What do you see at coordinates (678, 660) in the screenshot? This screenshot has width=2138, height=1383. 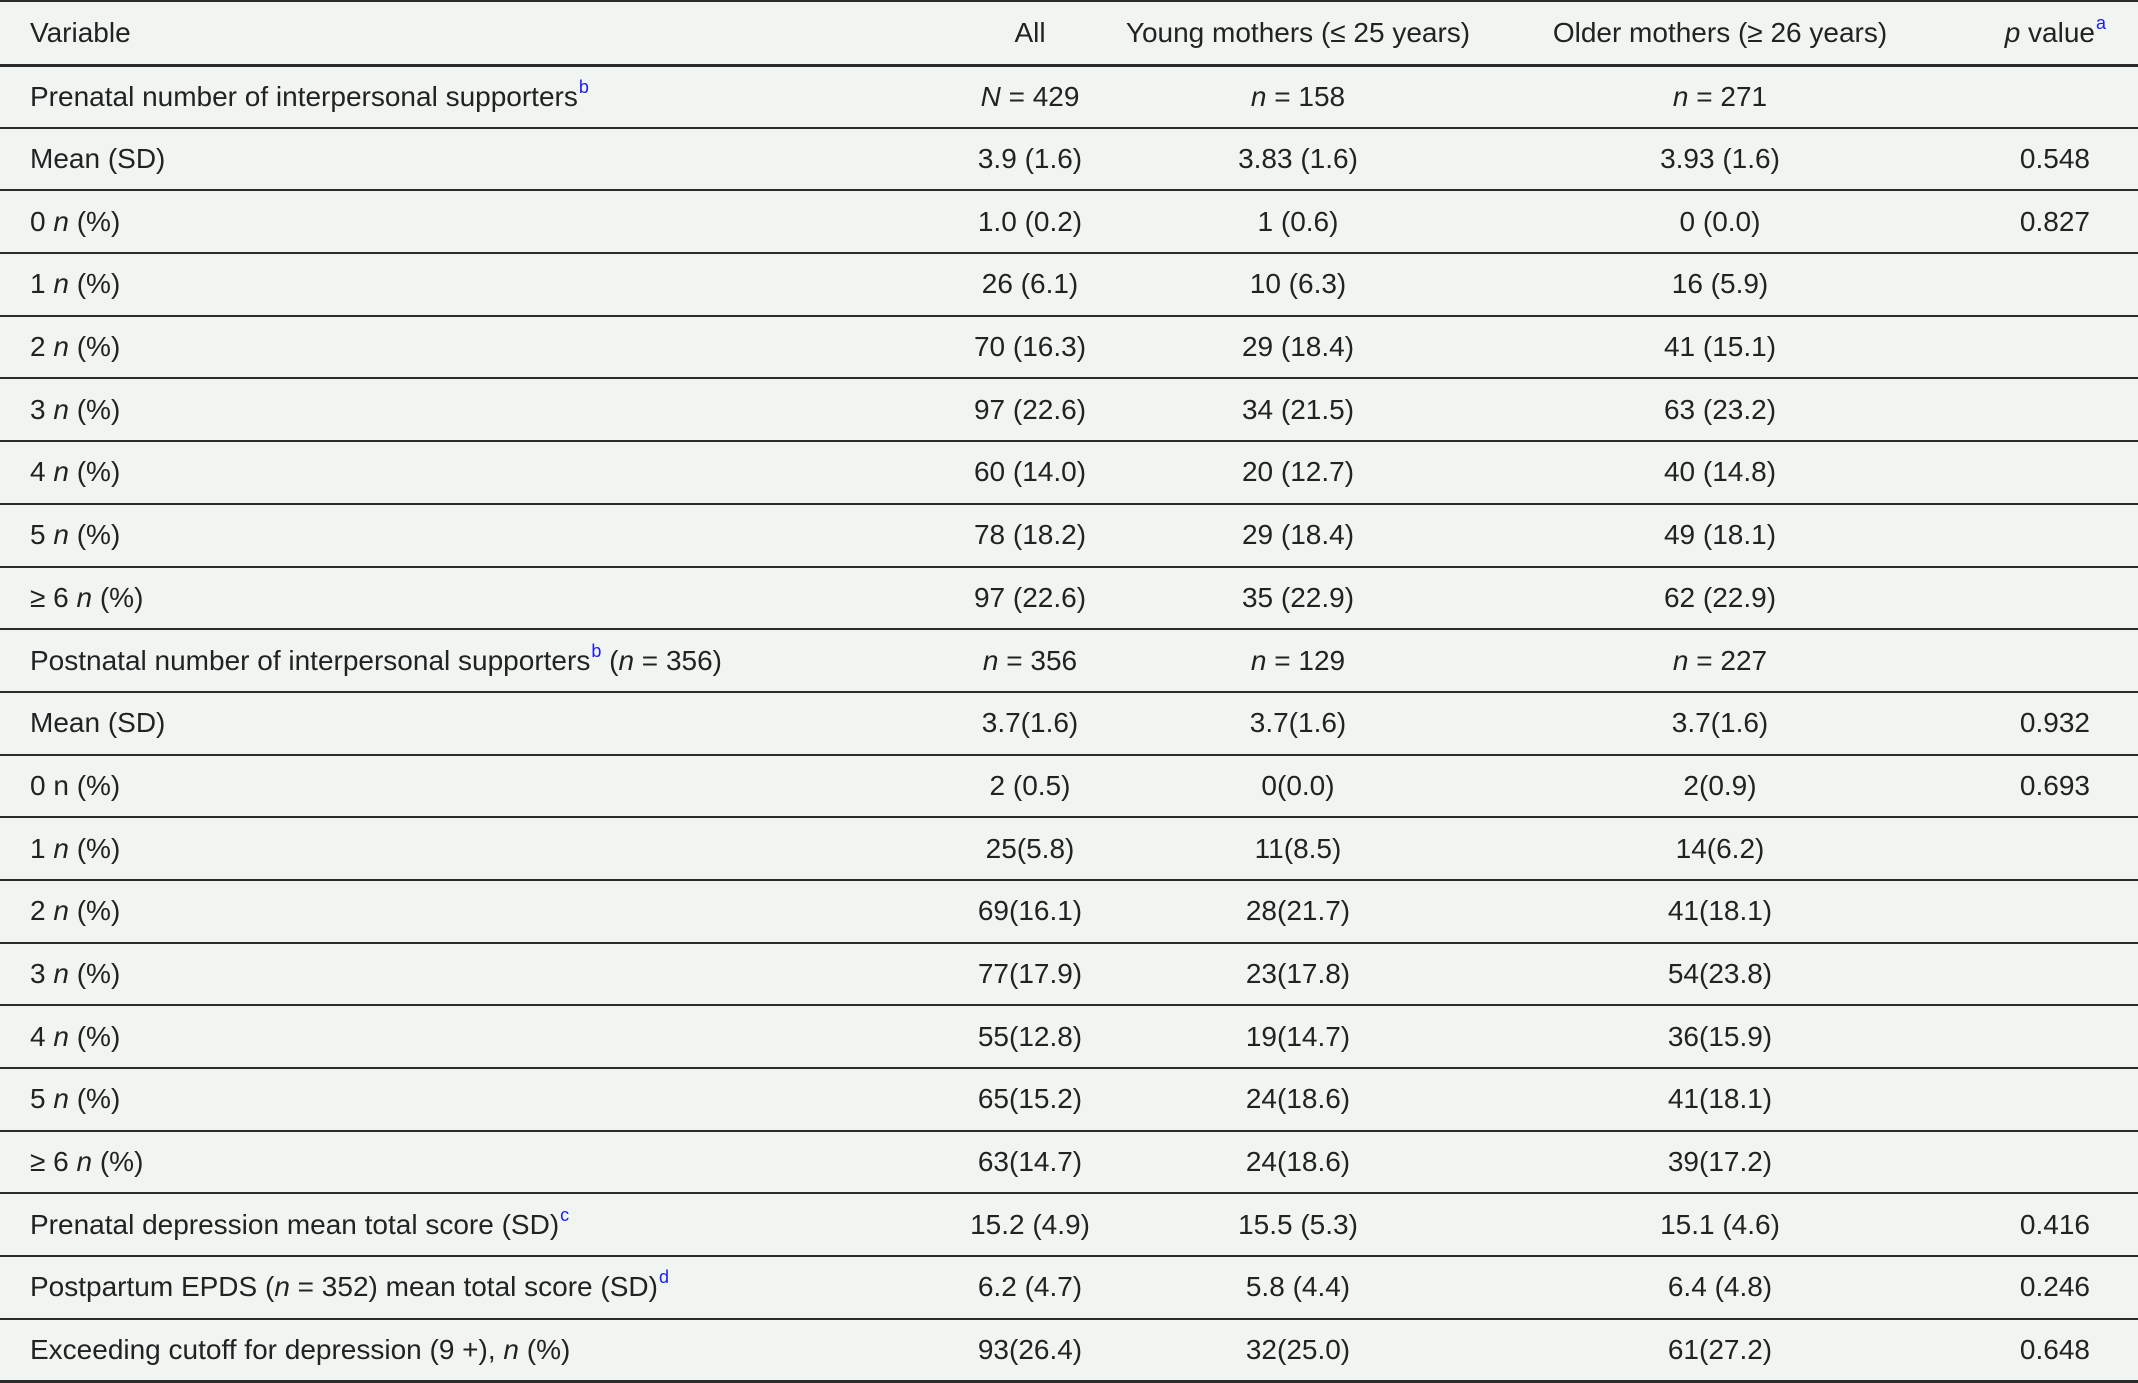 I see `text-part: = 356)` at bounding box center [678, 660].